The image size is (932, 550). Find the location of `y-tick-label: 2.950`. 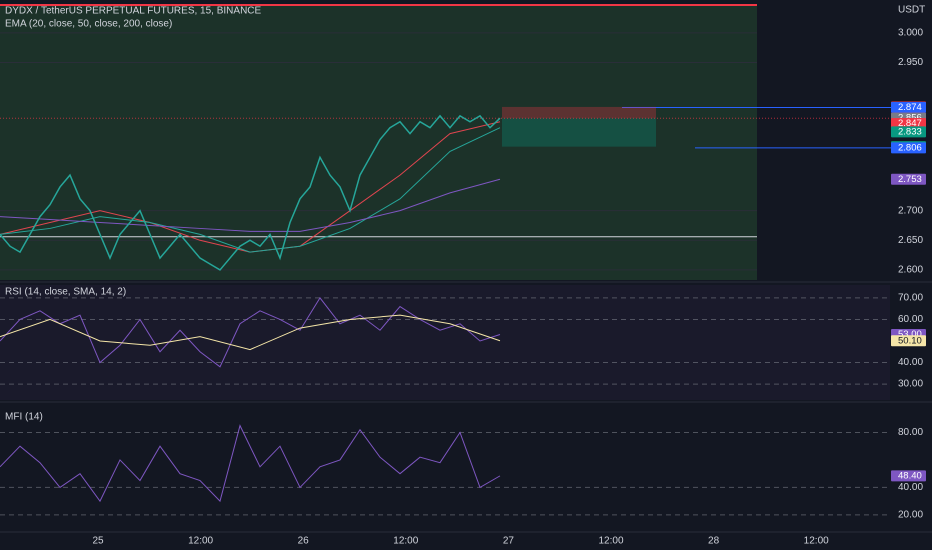

y-tick-label: 2.950 is located at coordinates (910, 62).